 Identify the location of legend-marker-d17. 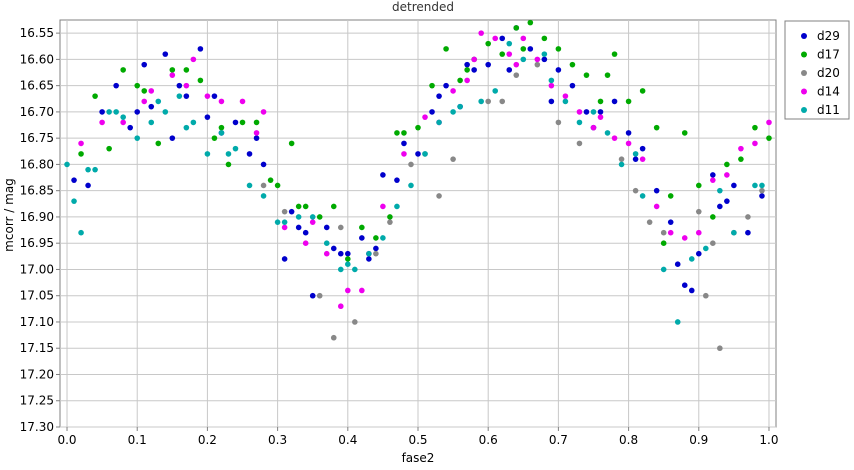
(804, 54).